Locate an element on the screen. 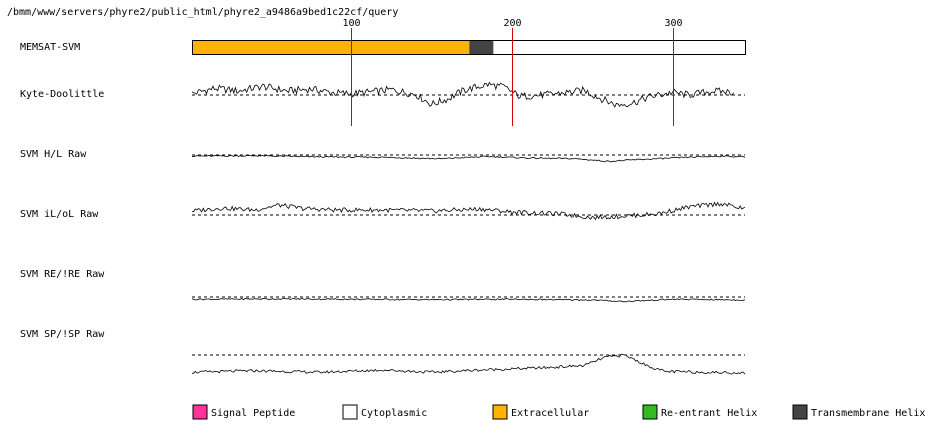  memsat-bar-outline is located at coordinates (469, 47).